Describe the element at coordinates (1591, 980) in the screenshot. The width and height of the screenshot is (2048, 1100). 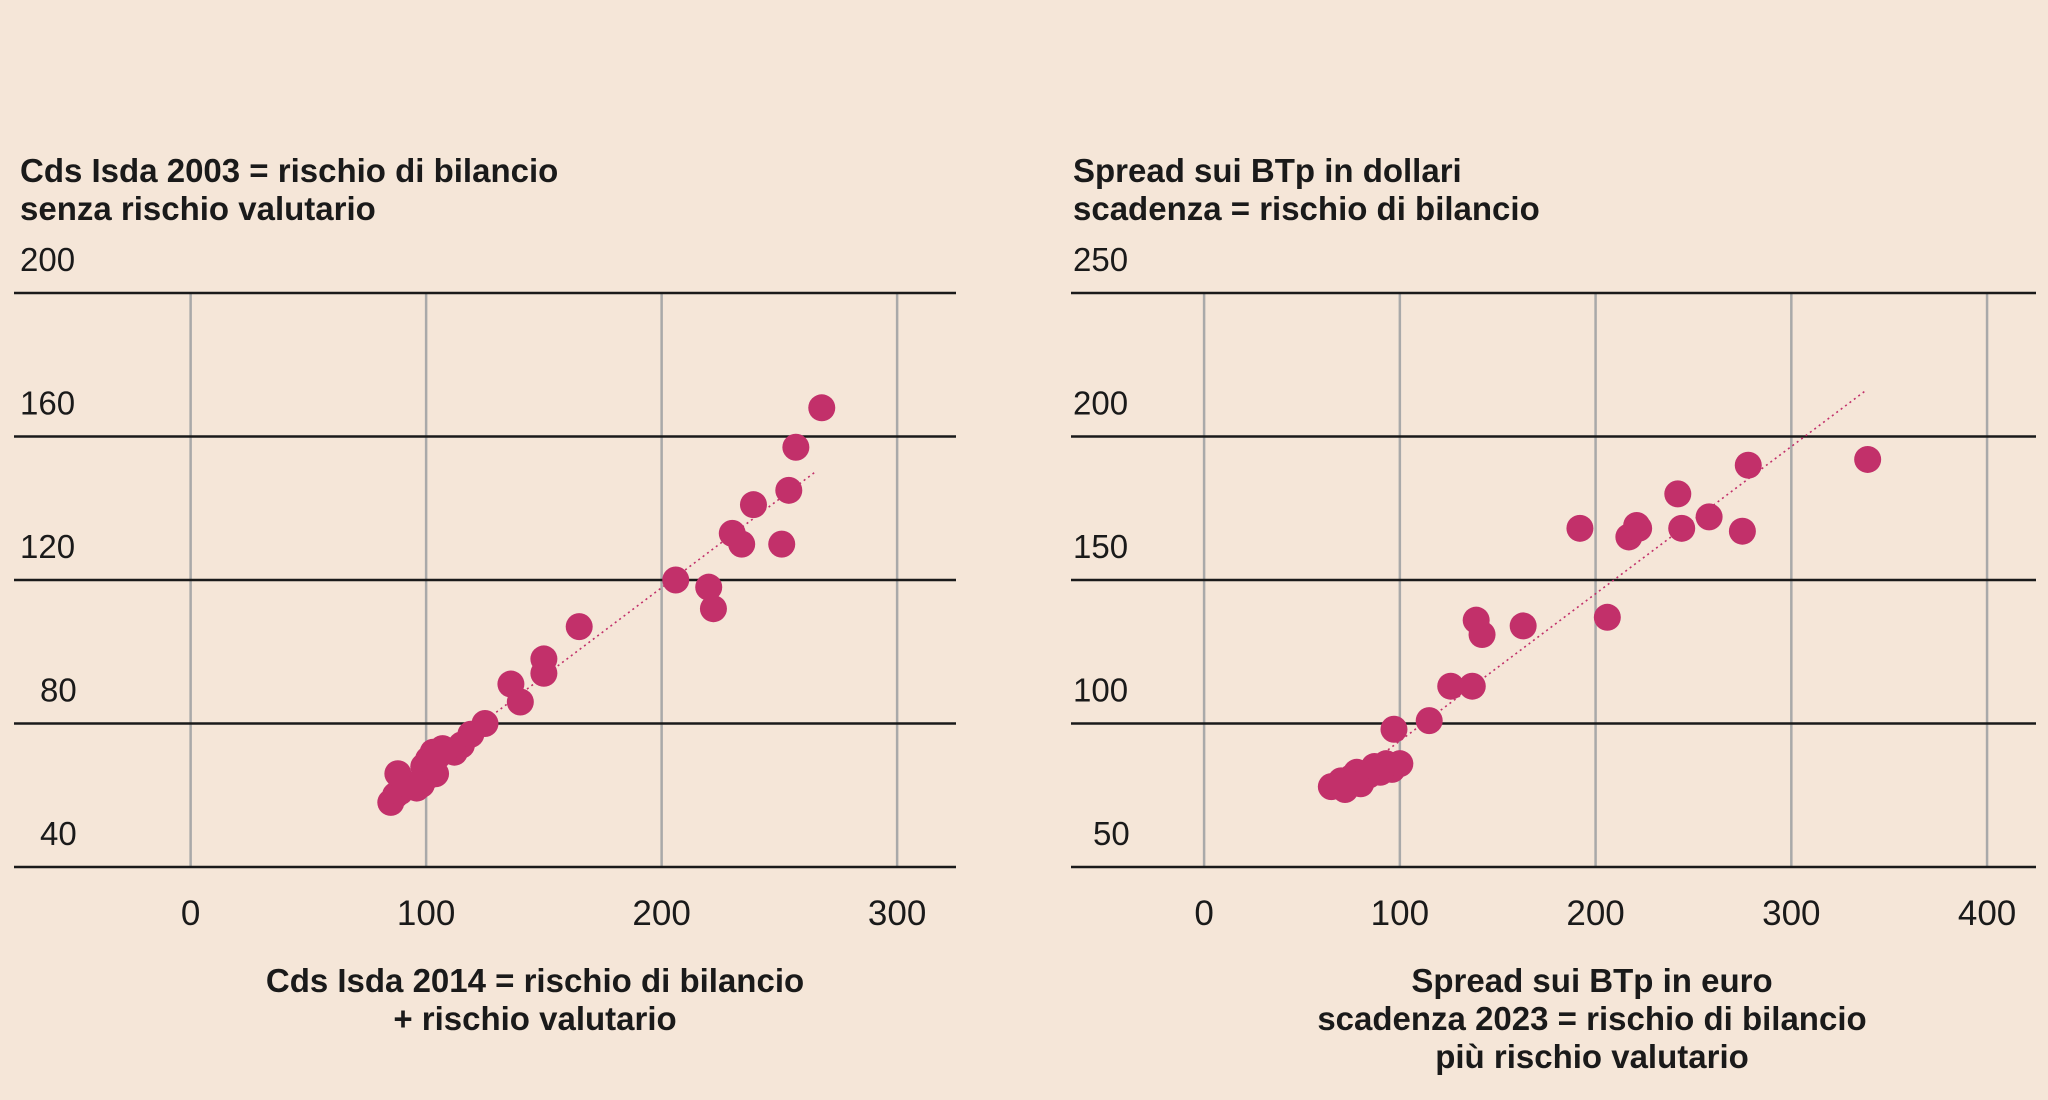
I see `x-axis-label-line: Spread sui BTp in euro` at that location.